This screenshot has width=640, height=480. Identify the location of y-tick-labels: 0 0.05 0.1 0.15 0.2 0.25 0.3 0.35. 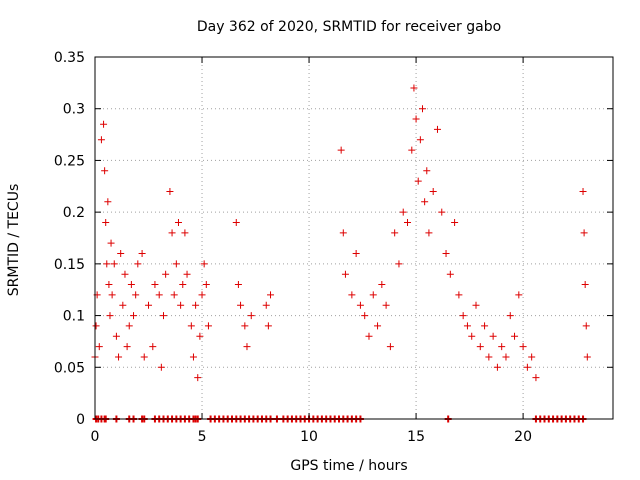
(69, 239).